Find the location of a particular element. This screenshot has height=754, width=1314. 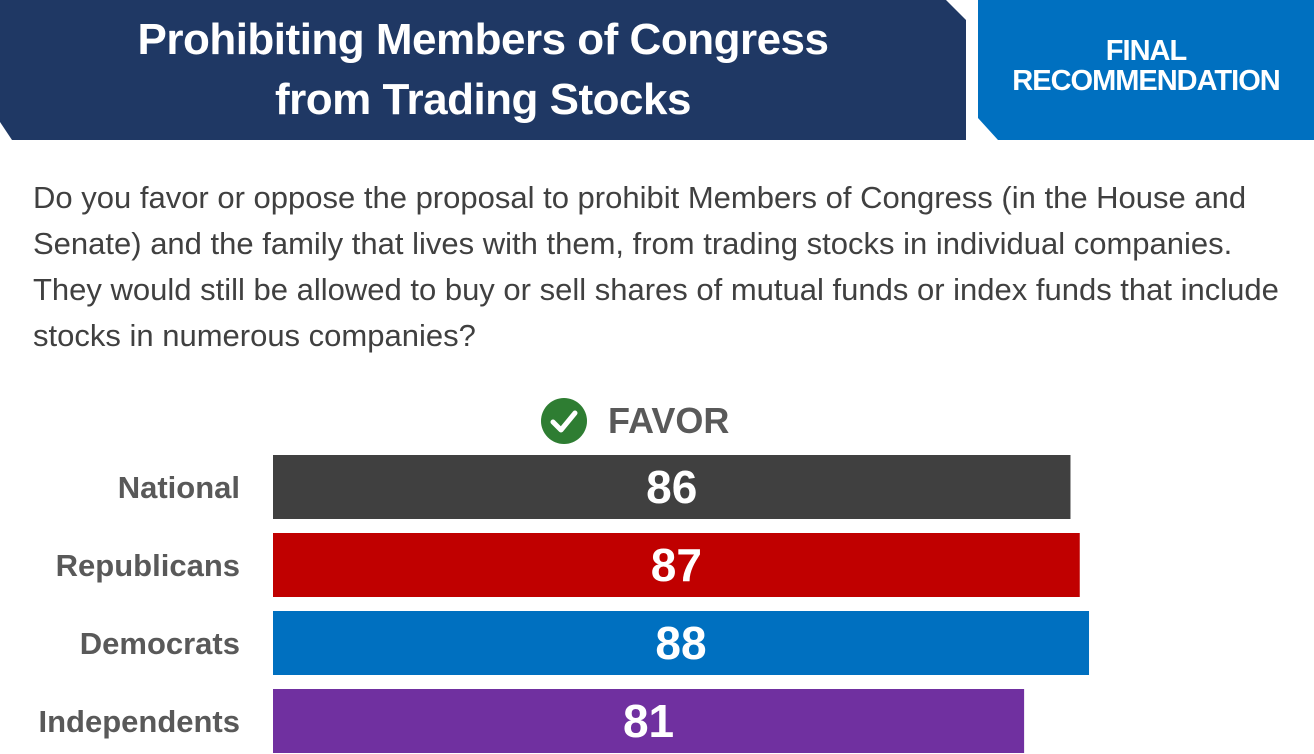

legend-label-favor: FAVOR is located at coordinates (669, 420).